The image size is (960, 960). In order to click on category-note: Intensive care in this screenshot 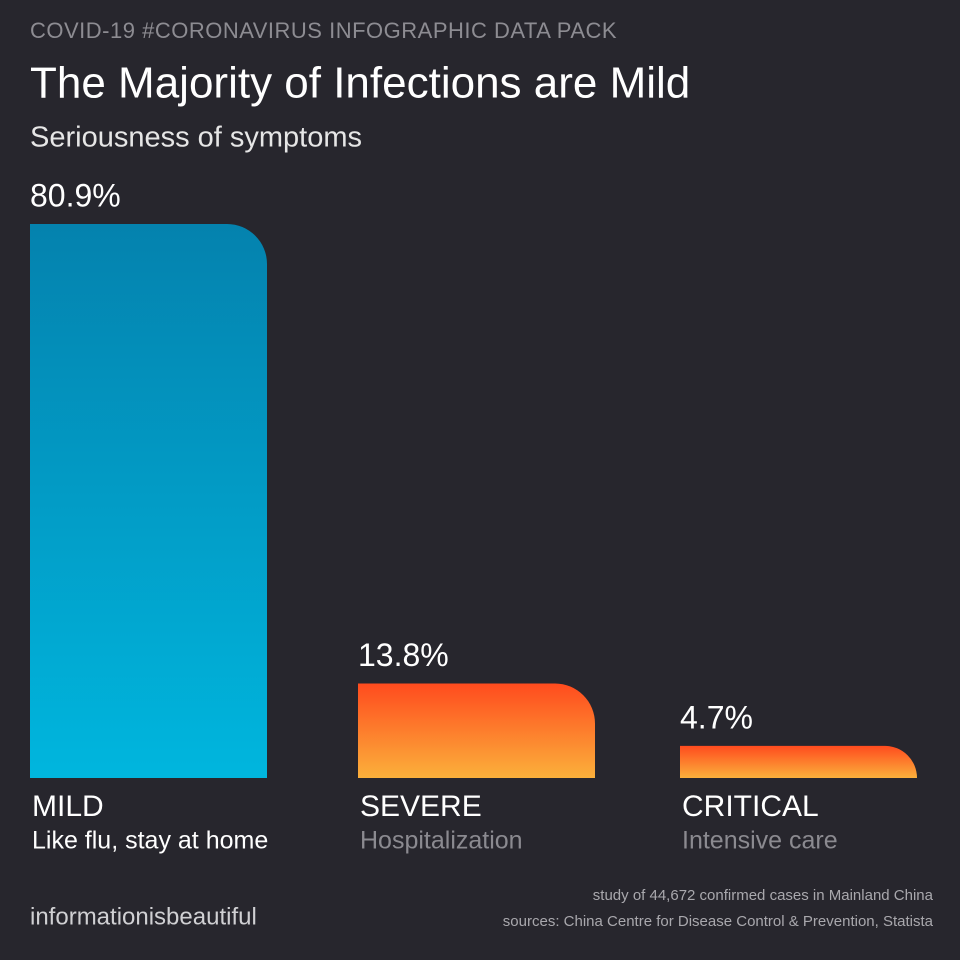, I will do `click(760, 841)`.